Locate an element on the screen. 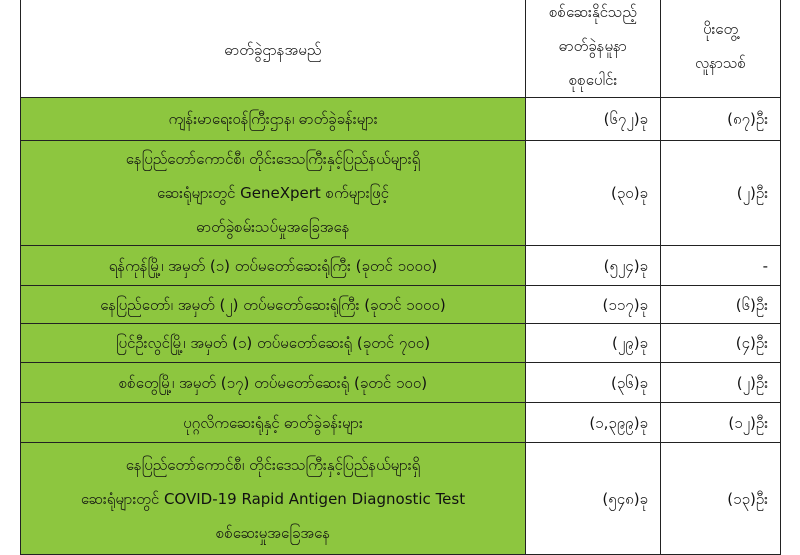 Image resolution: width=800 pixels, height=555 pixels. cell-text: (၆)ဦး is located at coordinates (751, 304).